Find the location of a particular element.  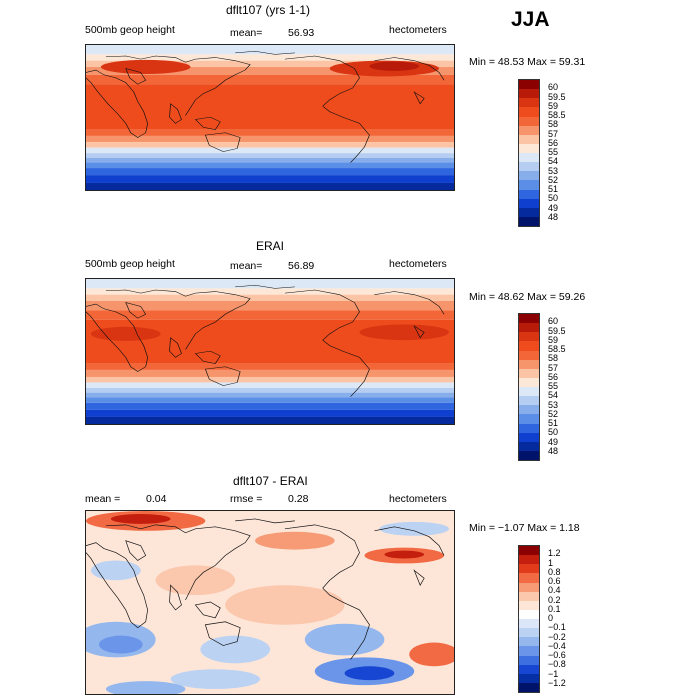

panel2-title: ERAI is located at coordinates (270, 246).